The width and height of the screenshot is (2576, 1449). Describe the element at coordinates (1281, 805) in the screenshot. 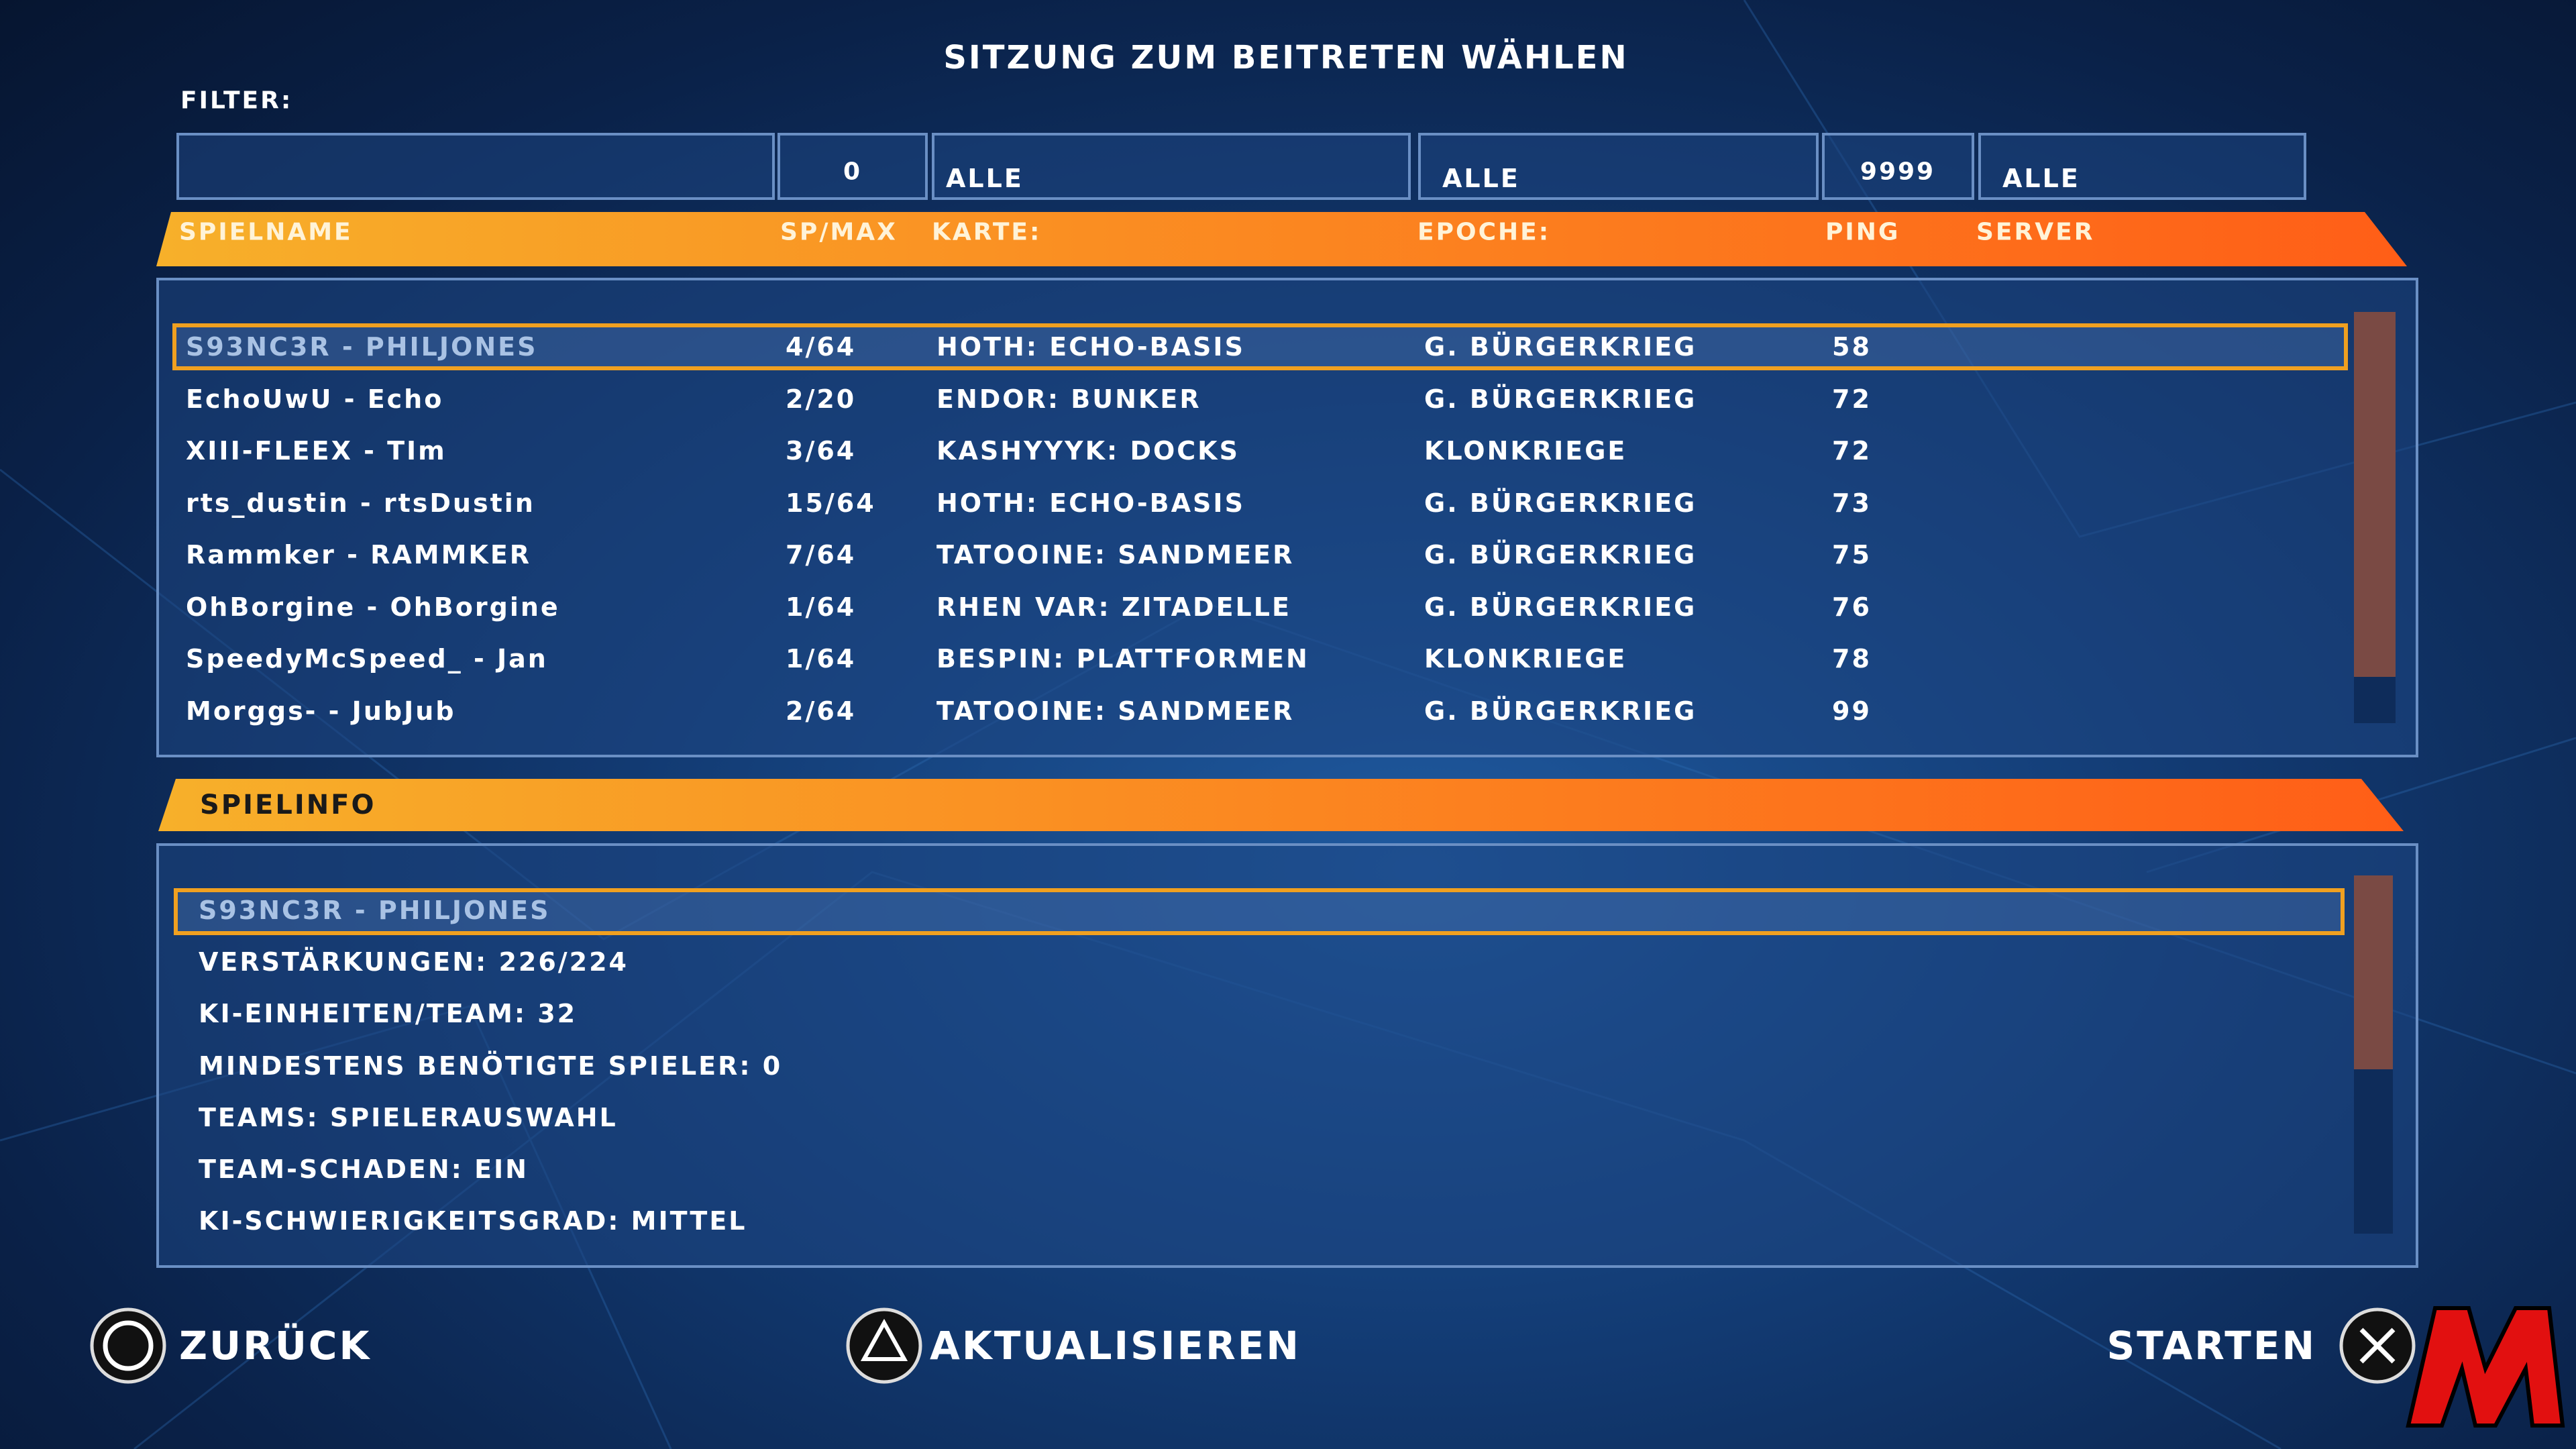

I see `info-bar` at that location.